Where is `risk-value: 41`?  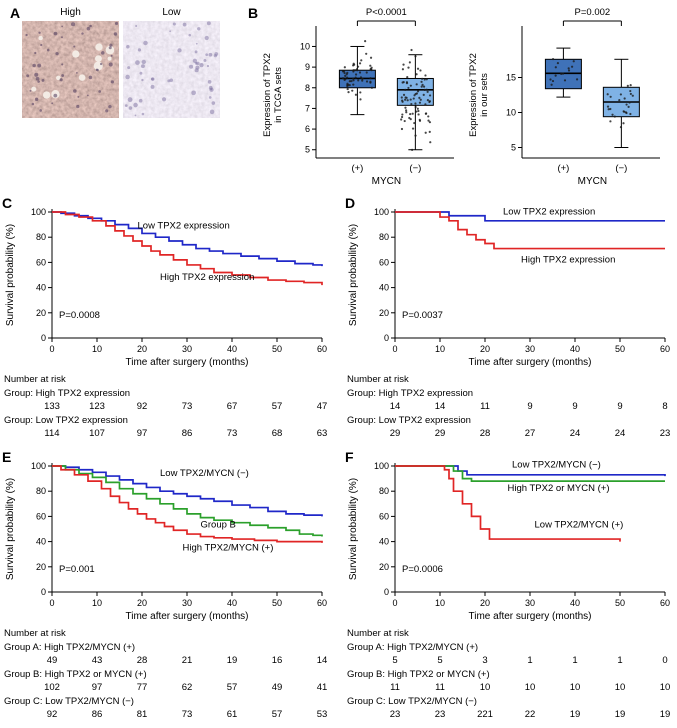 risk-value: 41 is located at coordinates (322, 687).